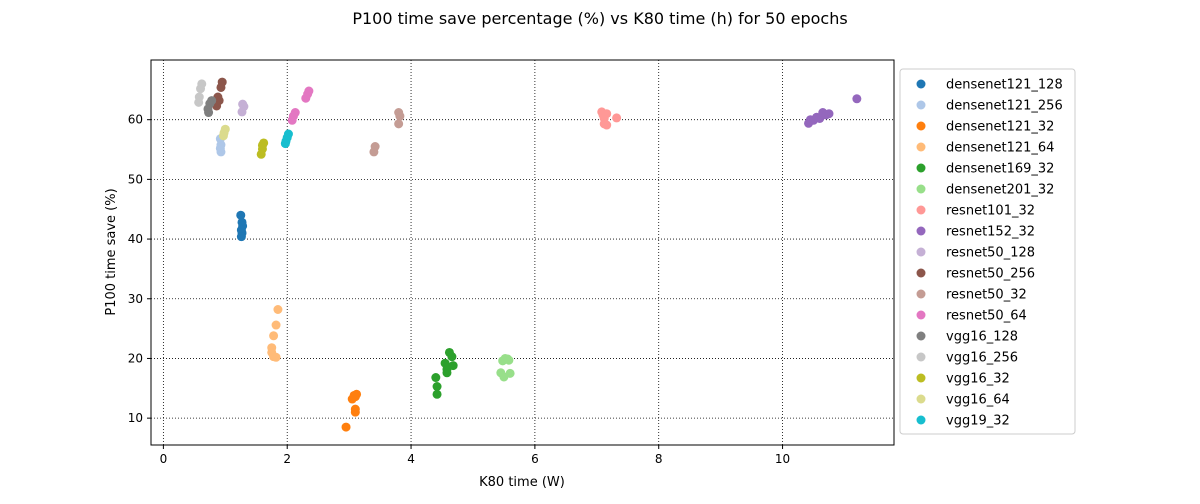 The image size is (1200, 504). Describe the element at coordinates (659, 459) in the screenshot. I see `x-tick-label: 8` at that location.